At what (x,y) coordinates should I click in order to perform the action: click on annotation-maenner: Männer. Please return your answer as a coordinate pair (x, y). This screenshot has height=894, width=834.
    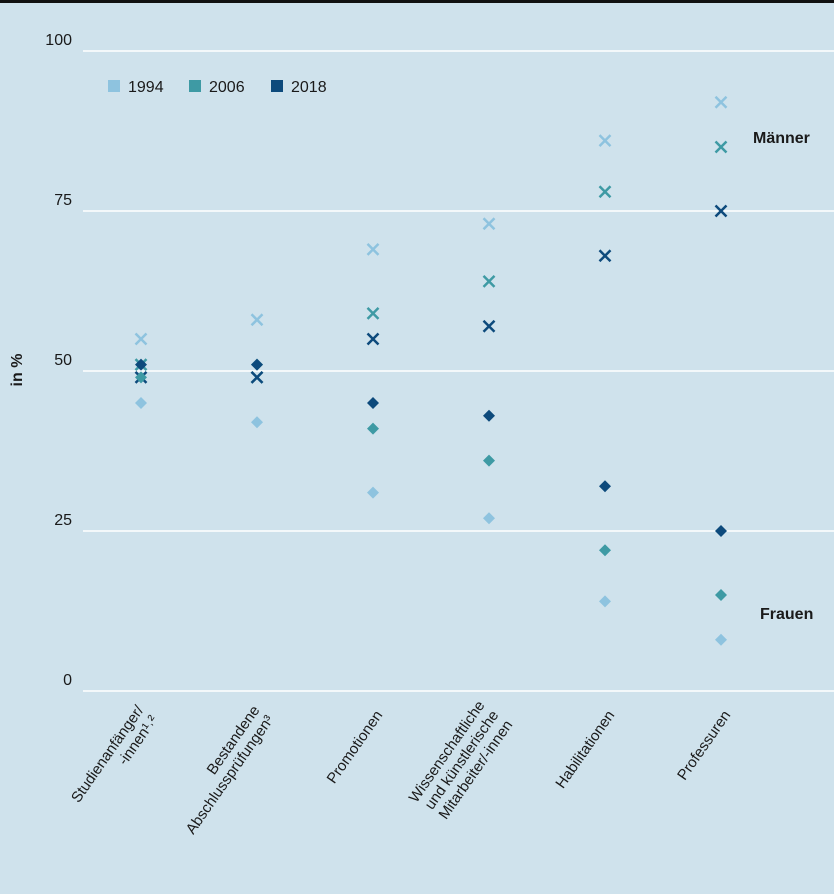
    Looking at the image, I should click on (781, 138).